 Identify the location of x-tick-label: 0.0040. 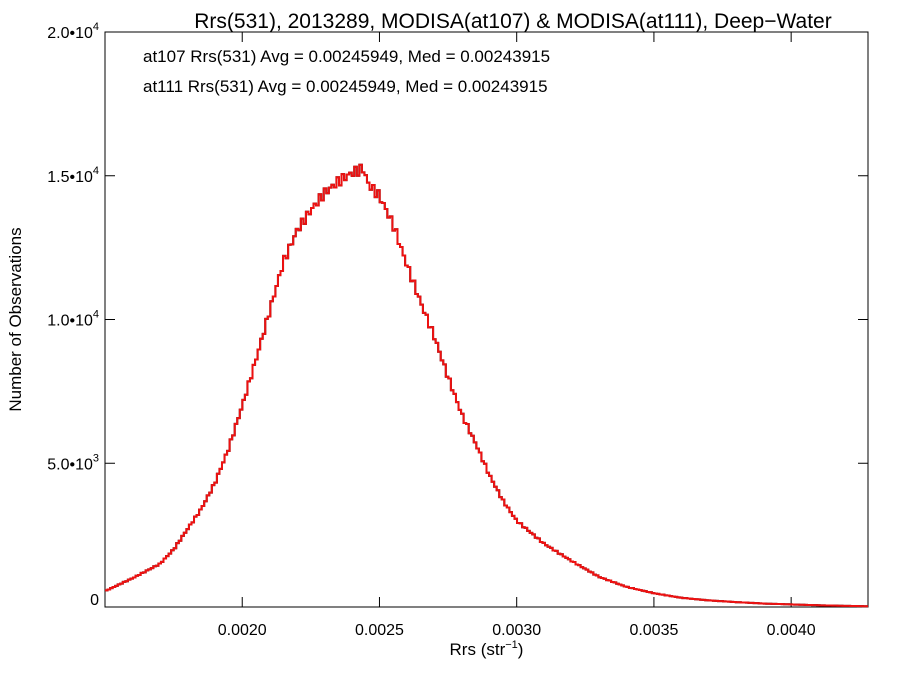
(791, 630).